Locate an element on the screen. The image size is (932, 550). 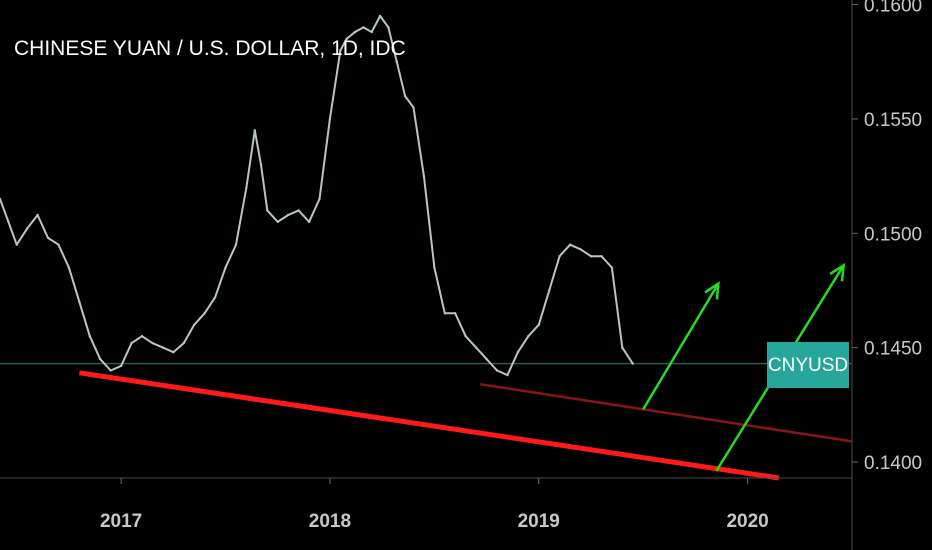
symbol-label: CNYUSD is located at coordinates (808, 365).